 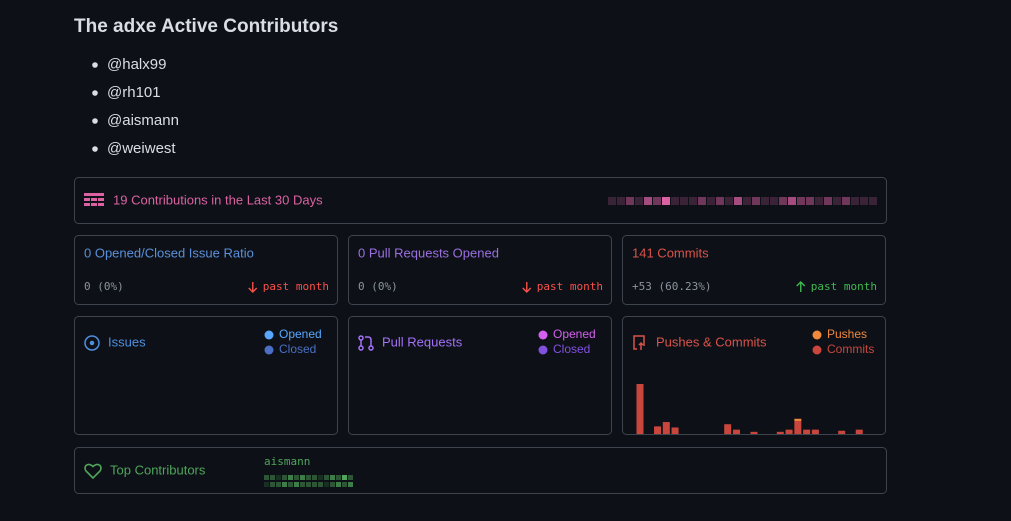 What do you see at coordinates (143, 120) in the screenshot?
I see `contributor: @aismann` at bounding box center [143, 120].